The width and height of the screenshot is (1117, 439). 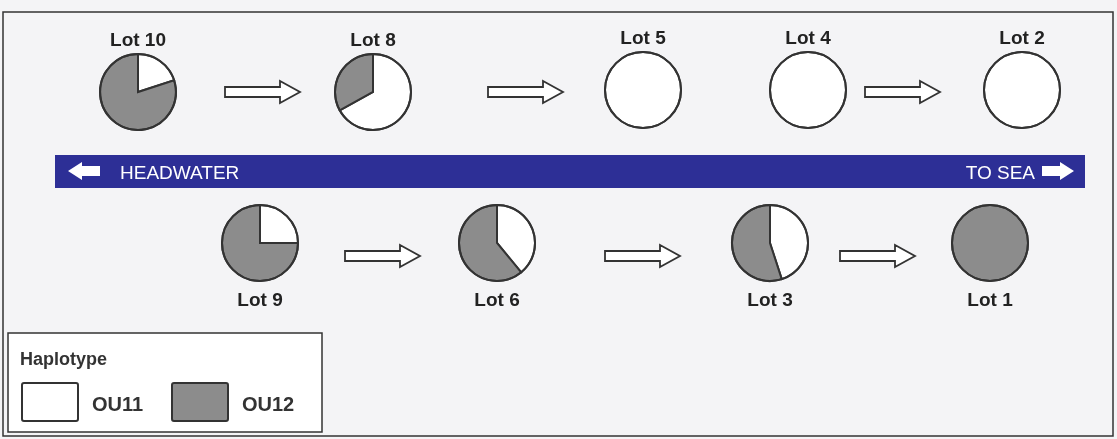 I want to click on legend-label: OU11, so click(x=118, y=404).